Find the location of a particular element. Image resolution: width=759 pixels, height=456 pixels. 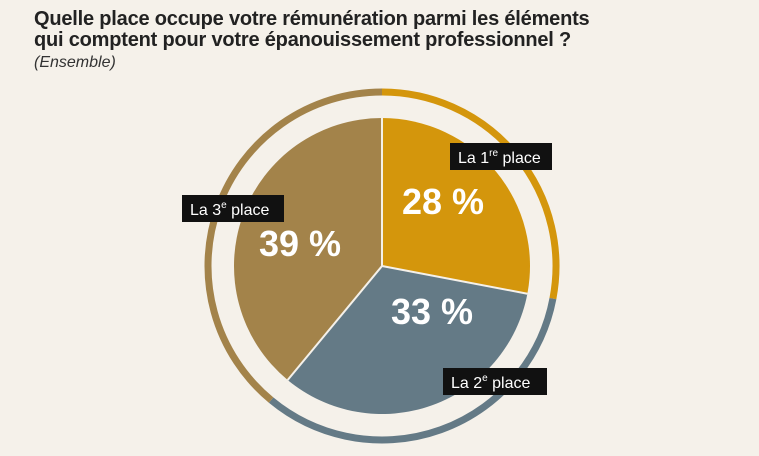

callout-label-1: La 1re place is located at coordinates (499, 157).